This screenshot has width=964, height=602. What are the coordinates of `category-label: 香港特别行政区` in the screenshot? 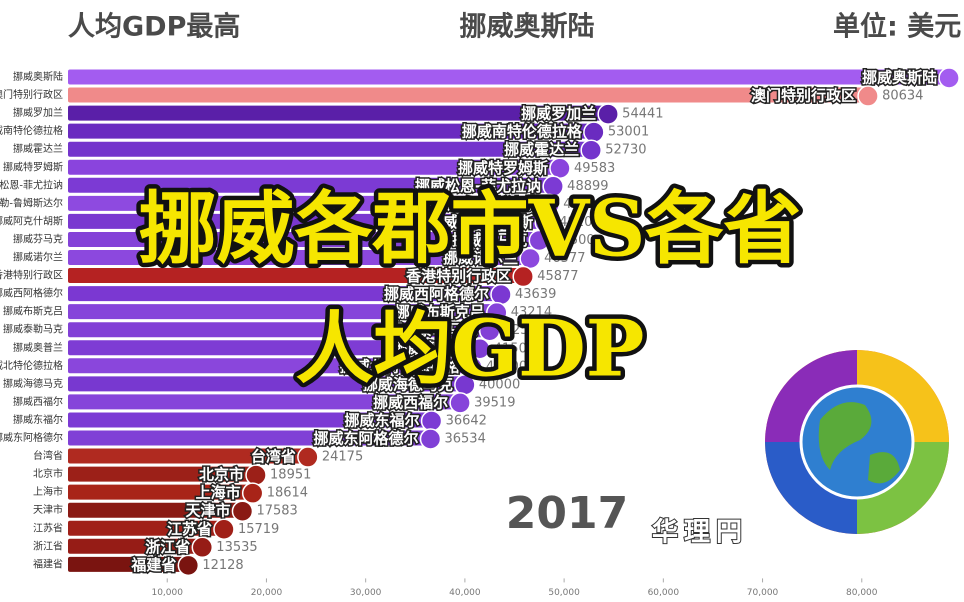 It's located at (31, 275).